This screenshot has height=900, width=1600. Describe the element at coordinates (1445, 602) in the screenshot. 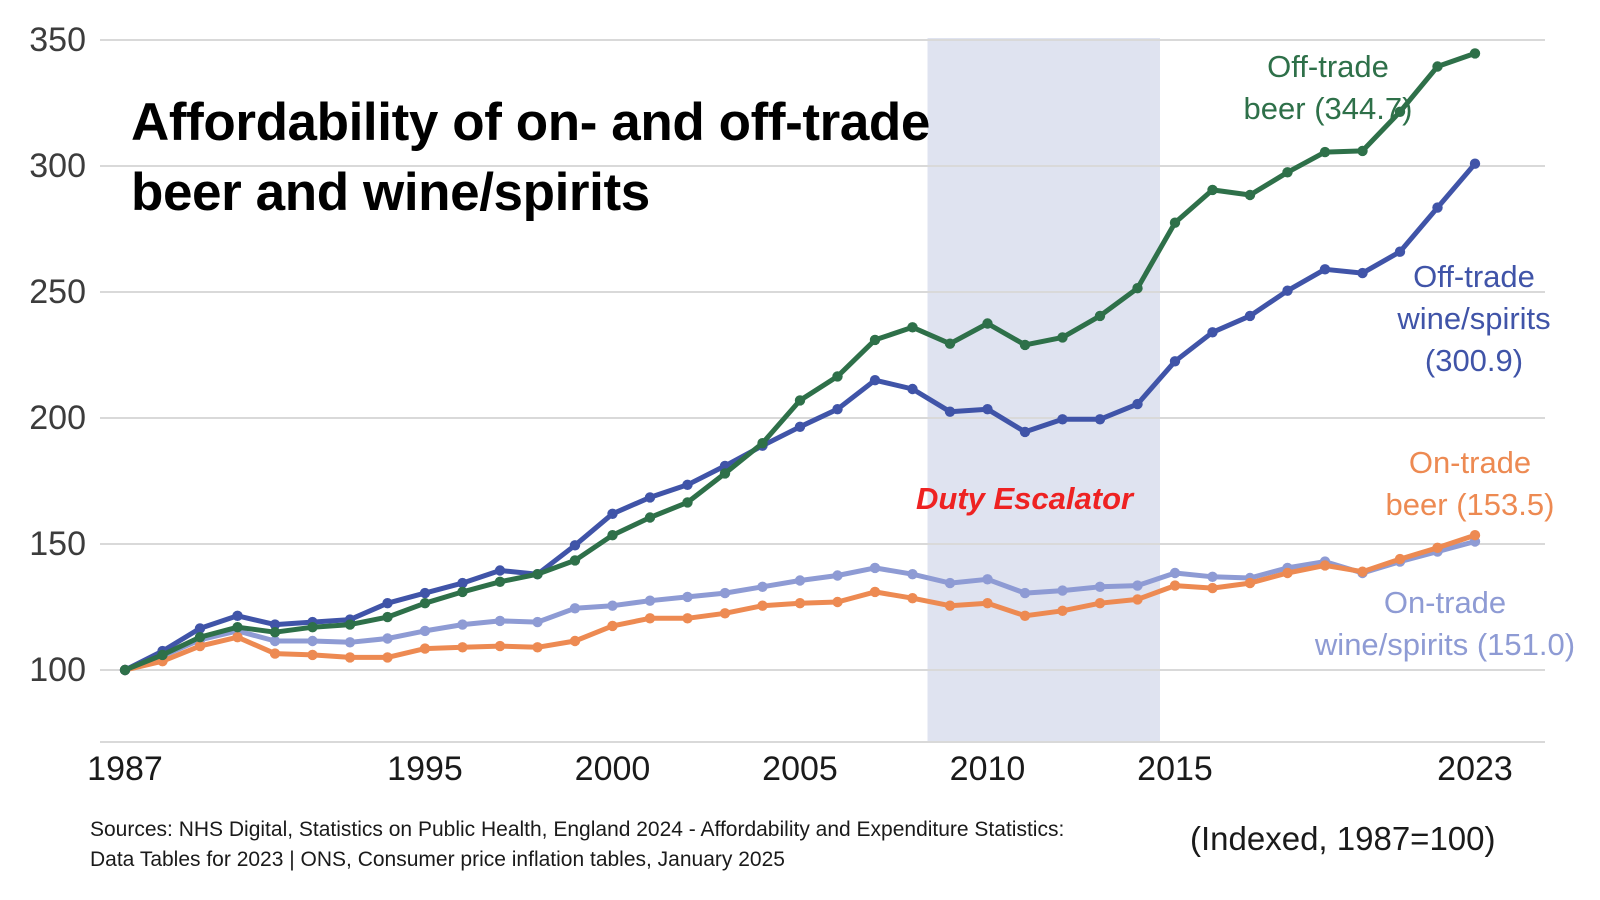

I see `series-label-ontrade-winespirits-line1: On-trade` at that location.